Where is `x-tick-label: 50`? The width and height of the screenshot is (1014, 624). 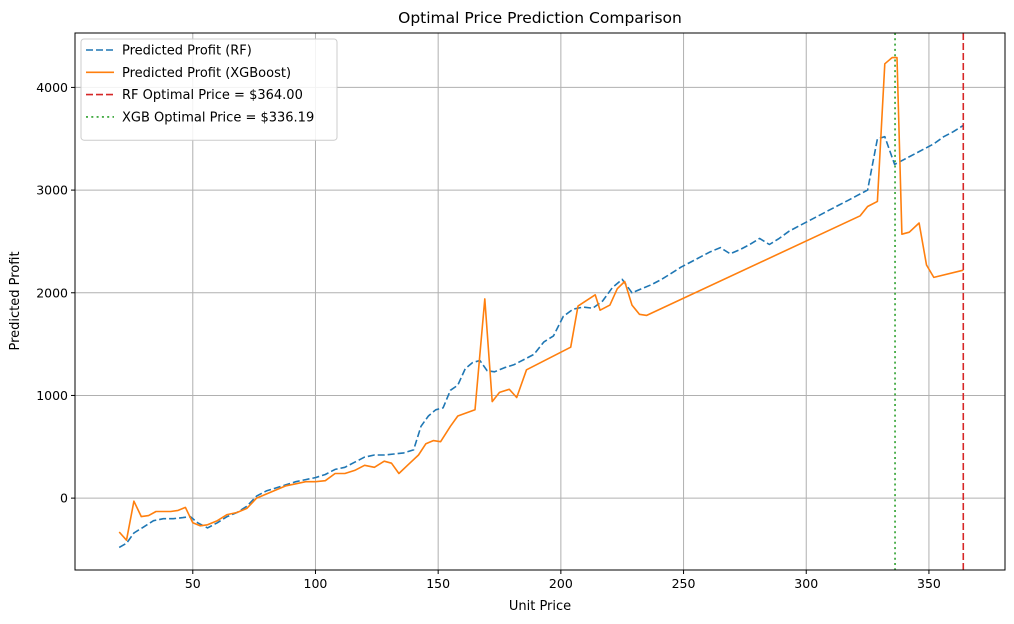
x-tick-label: 50 is located at coordinates (193, 583).